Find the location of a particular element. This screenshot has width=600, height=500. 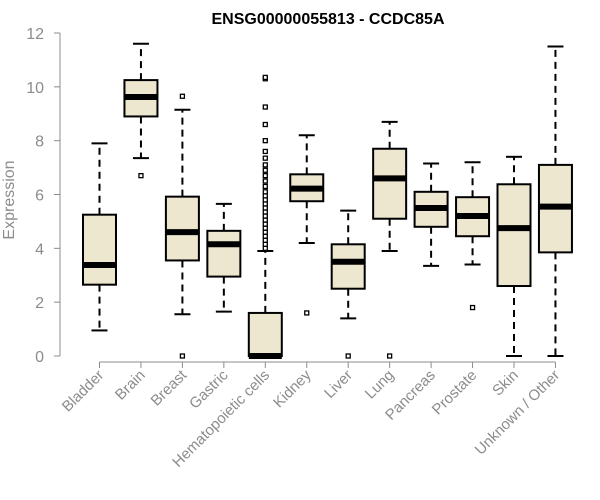

x-tick-label: Breast is located at coordinates (169, 387).